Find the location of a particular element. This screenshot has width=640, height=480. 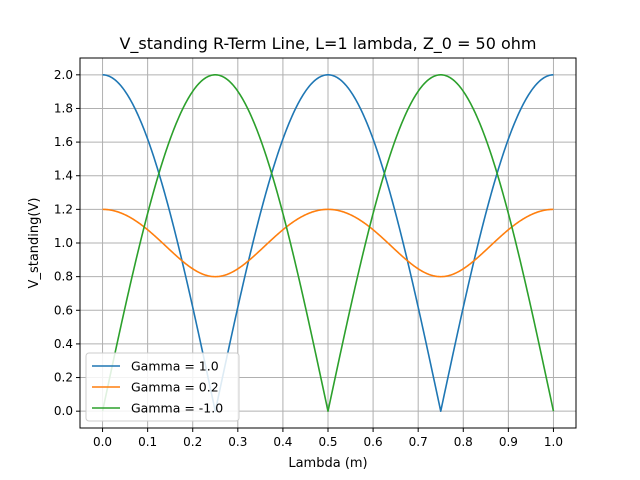

legend-box is located at coordinates (162, 387).